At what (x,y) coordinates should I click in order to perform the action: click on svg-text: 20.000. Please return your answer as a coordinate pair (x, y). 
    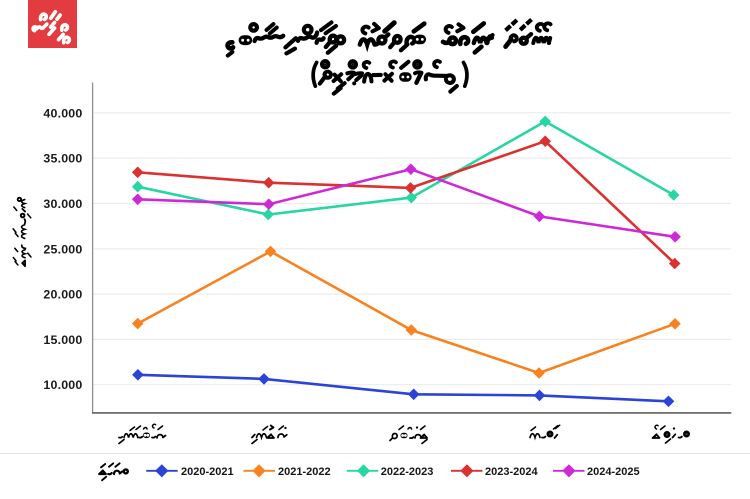
    Looking at the image, I should click on (62, 295).